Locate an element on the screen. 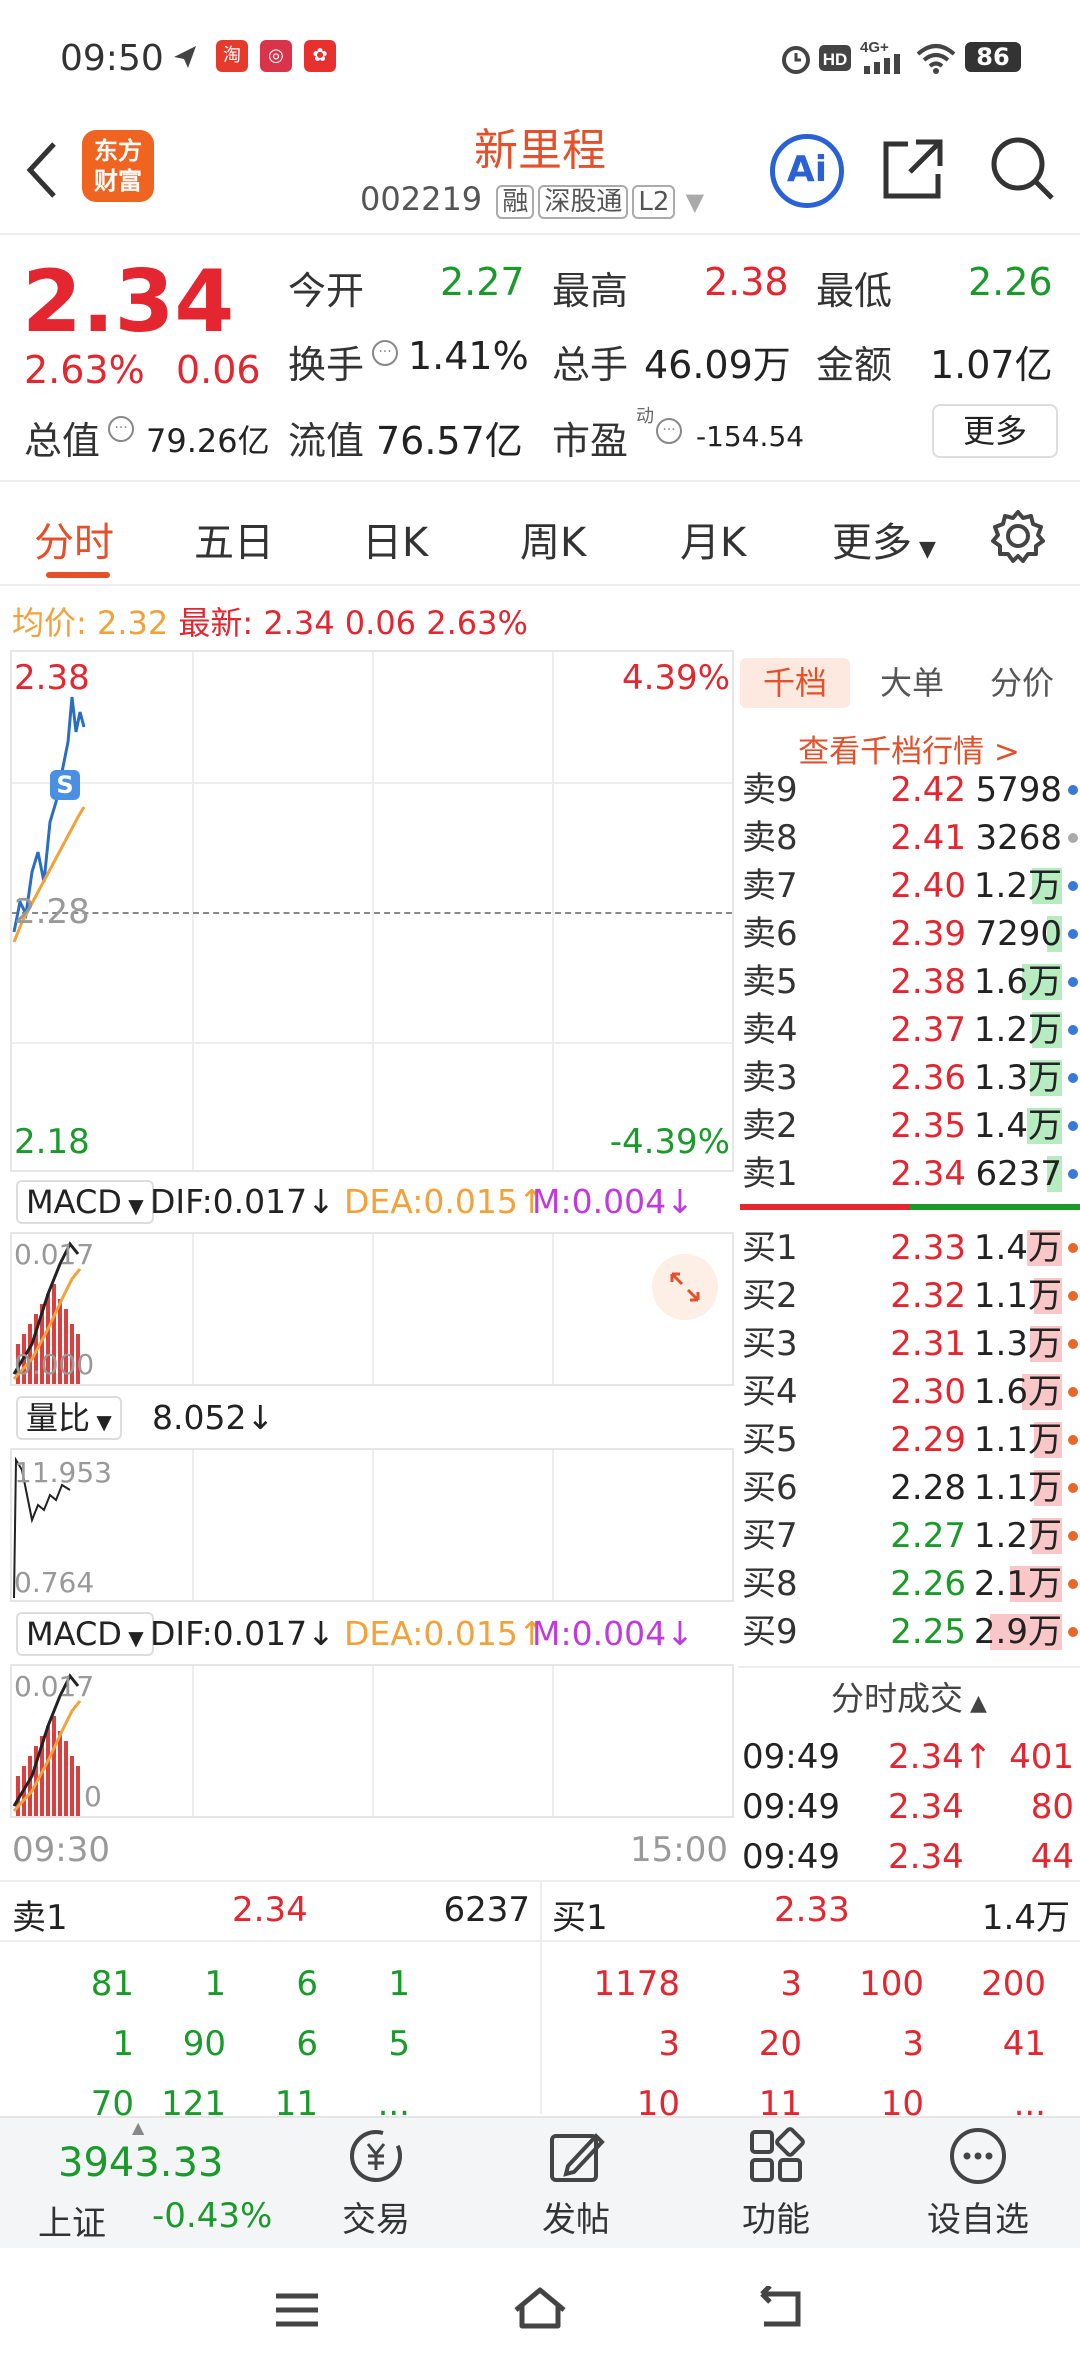 The height and width of the screenshot is (2376, 1080). bid-divider is located at coordinates (995, 1207).